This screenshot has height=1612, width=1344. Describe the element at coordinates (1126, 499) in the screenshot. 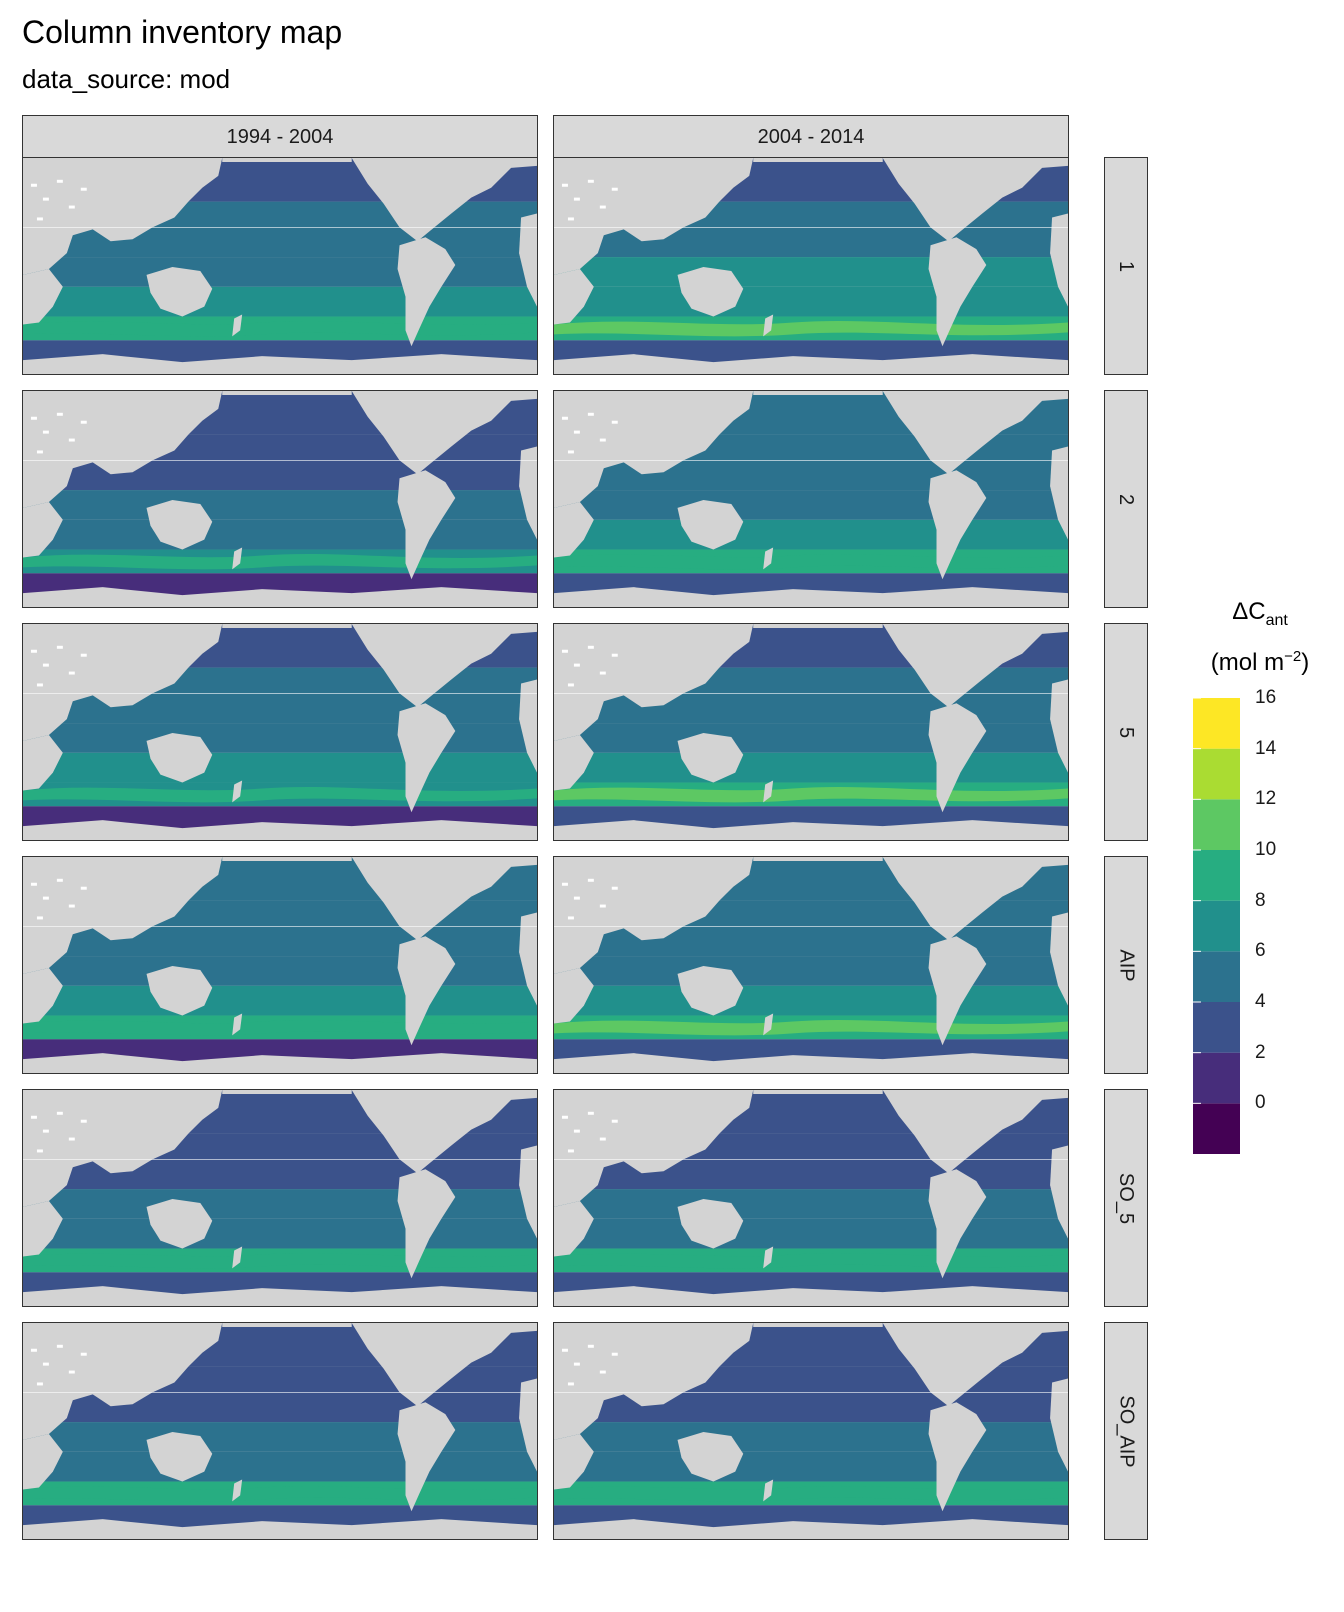

I see `facet-row-label: 2` at that location.